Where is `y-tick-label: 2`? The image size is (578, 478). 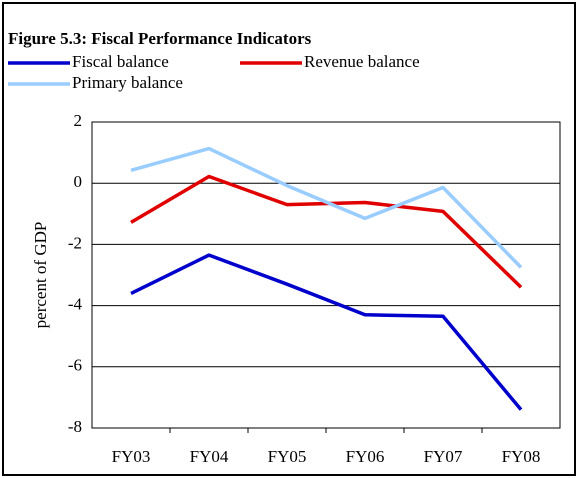 y-tick-label: 2 is located at coordinates (78, 120).